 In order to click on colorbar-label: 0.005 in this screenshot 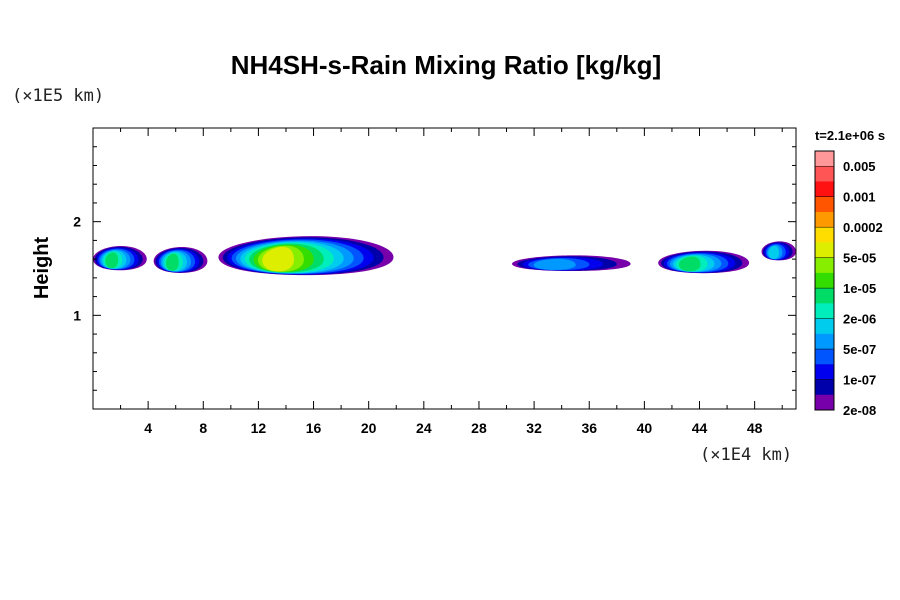, I will do `click(859, 166)`.